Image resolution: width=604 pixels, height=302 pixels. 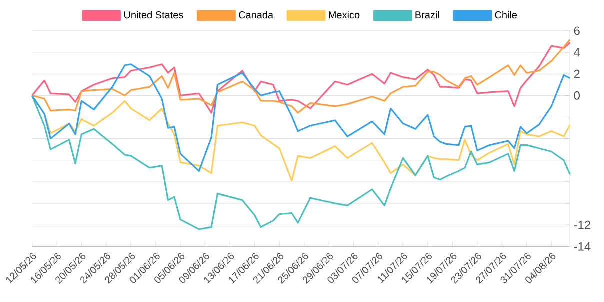 What do you see at coordinates (577, 31) in the screenshot?
I see `y-tick-label: 6` at bounding box center [577, 31].